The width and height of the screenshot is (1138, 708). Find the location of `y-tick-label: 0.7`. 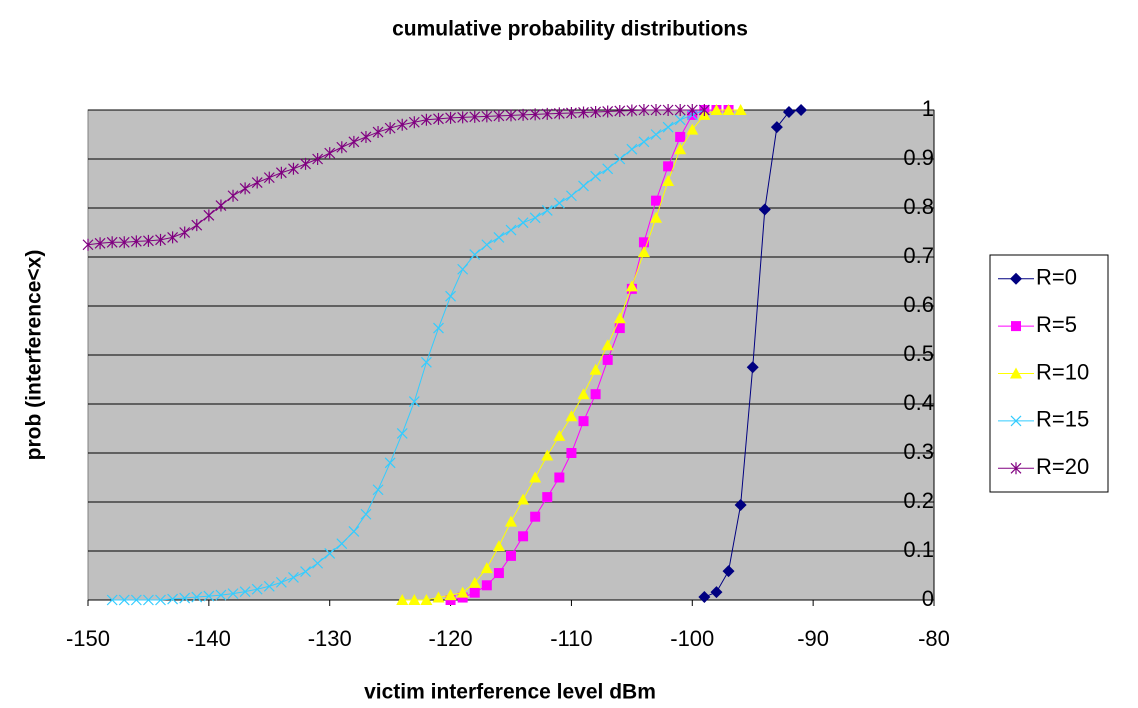

y-tick-label: 0.7 is located at coordinates (918, 255).